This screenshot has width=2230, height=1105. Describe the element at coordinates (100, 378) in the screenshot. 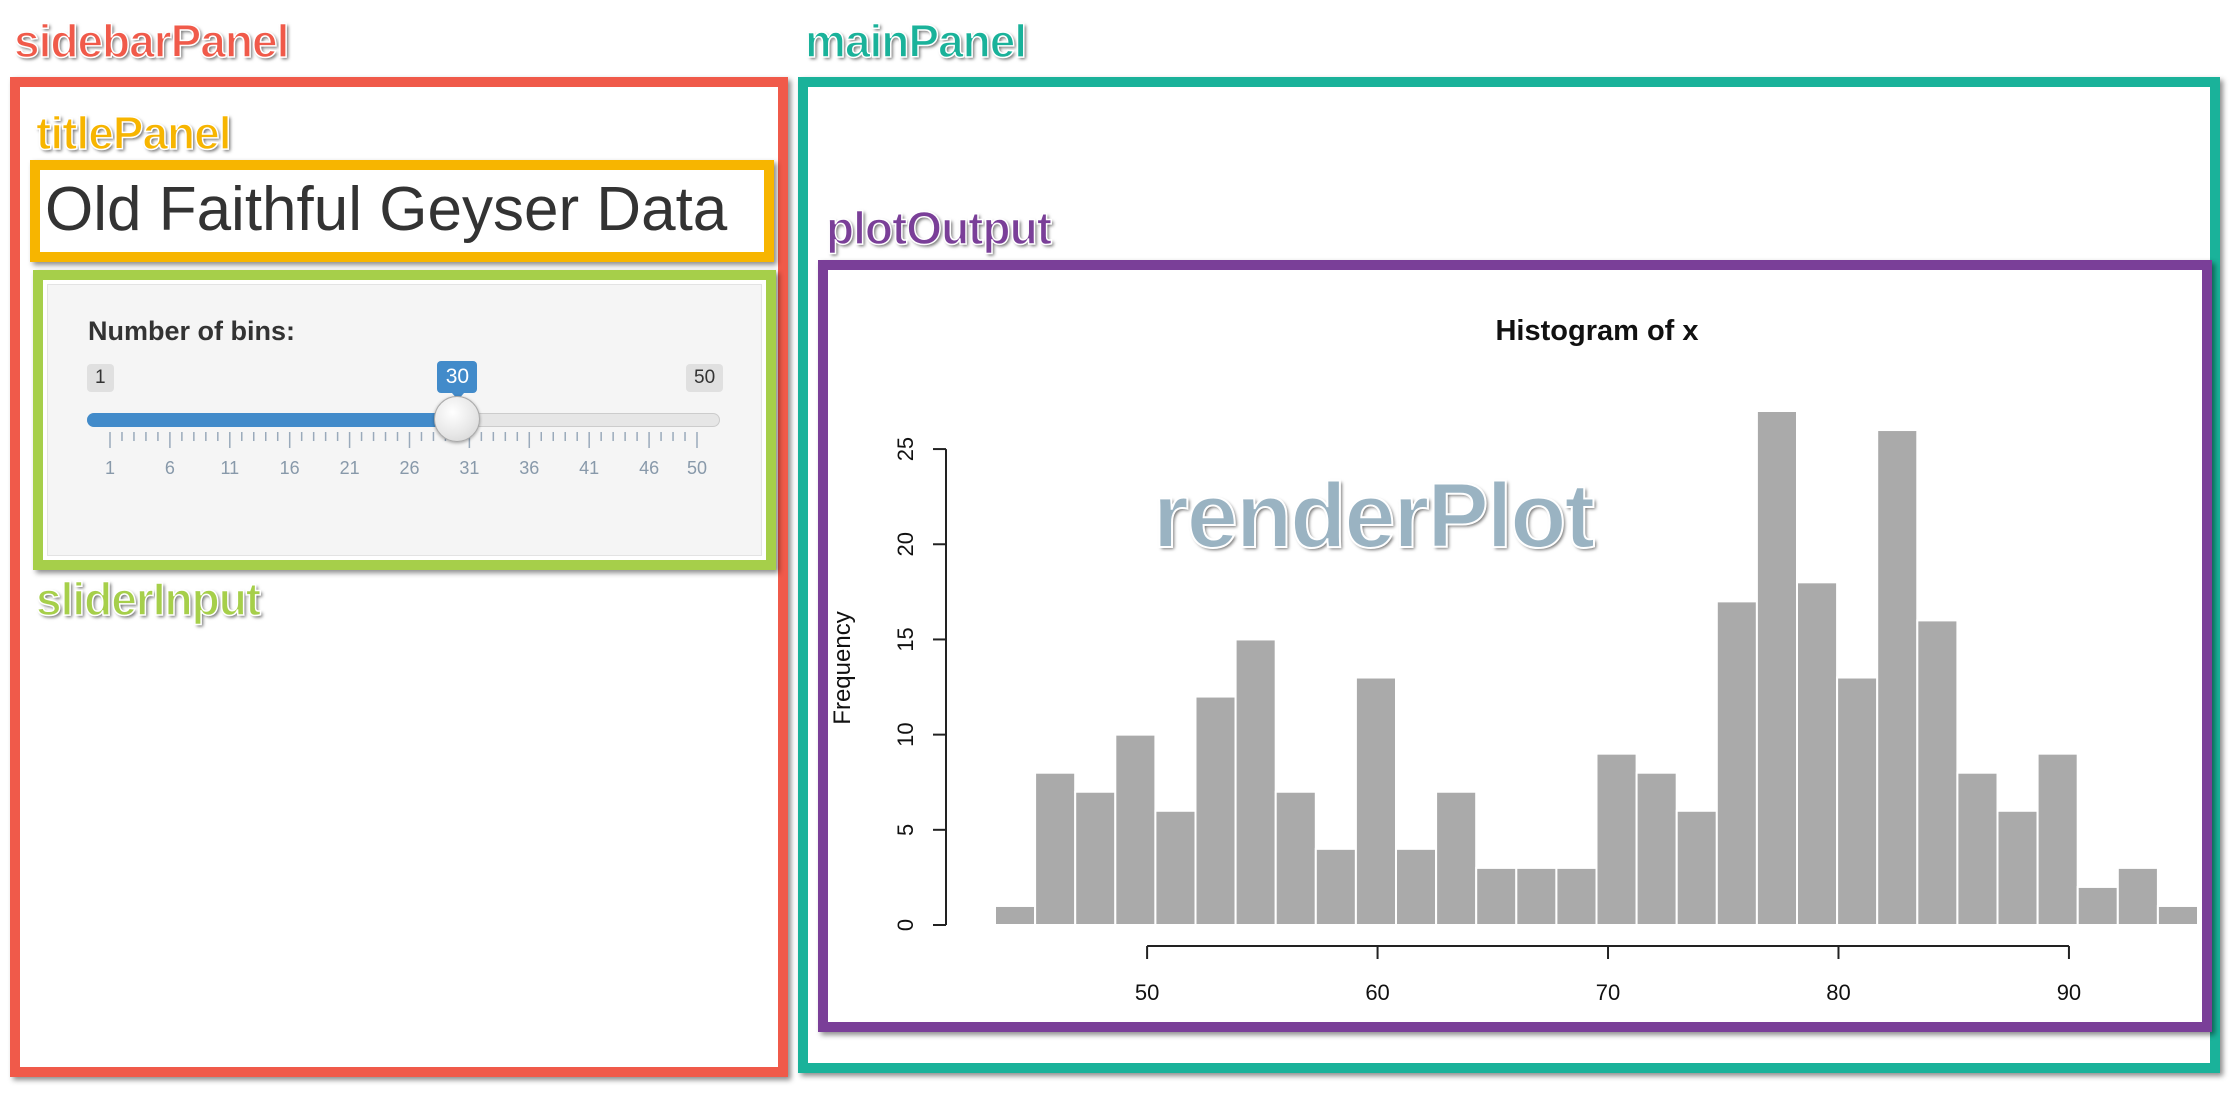

I see `slider-min-badge: 1` at that location.